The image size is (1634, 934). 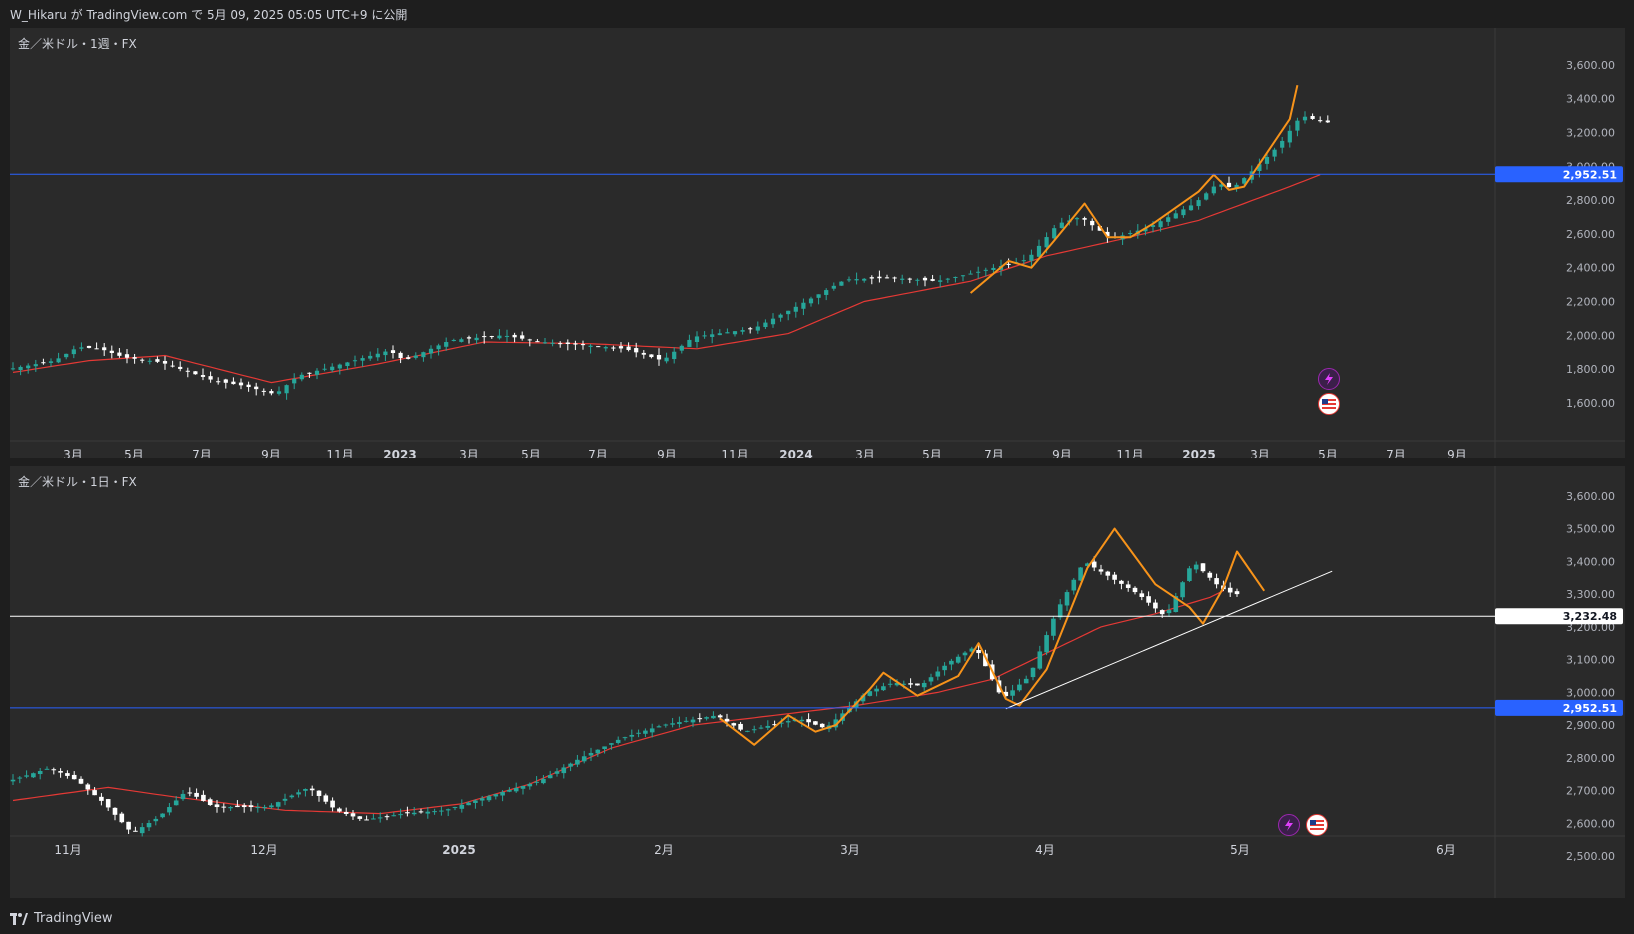 I want to click on footer-brand: TradingView, so click(x=73, y=918).